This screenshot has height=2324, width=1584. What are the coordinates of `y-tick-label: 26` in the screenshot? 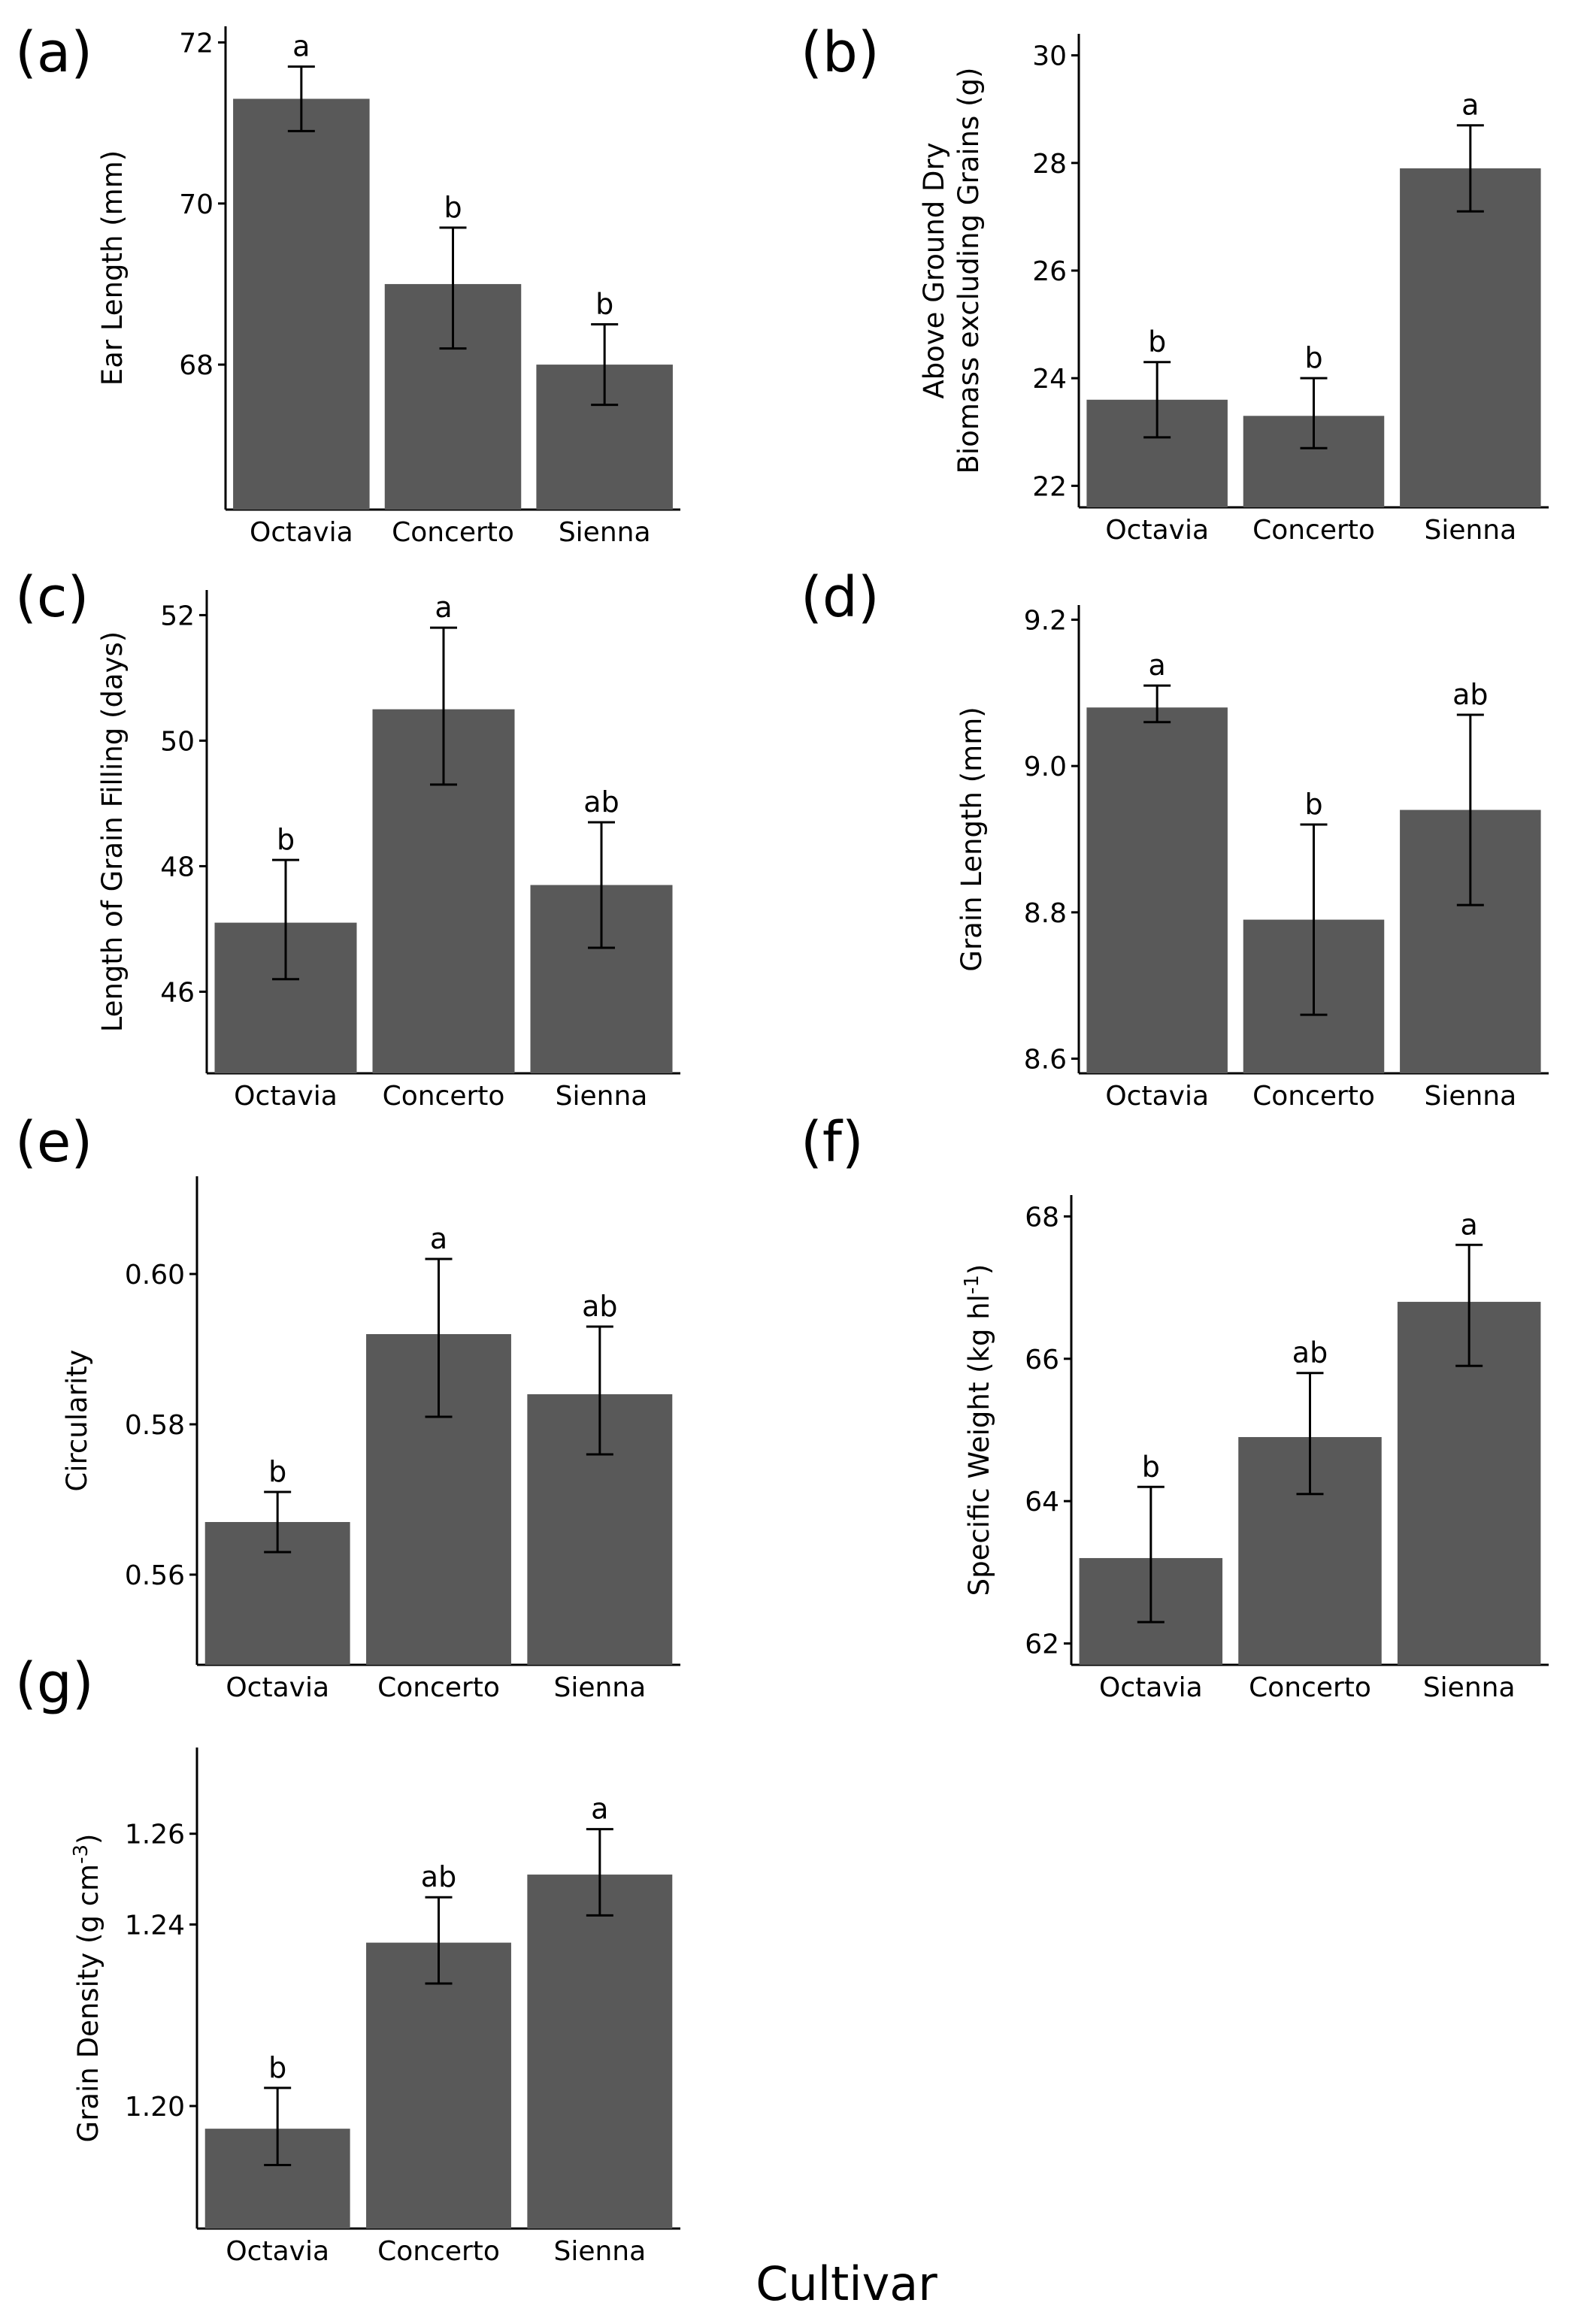 It's located at (1049, 271).